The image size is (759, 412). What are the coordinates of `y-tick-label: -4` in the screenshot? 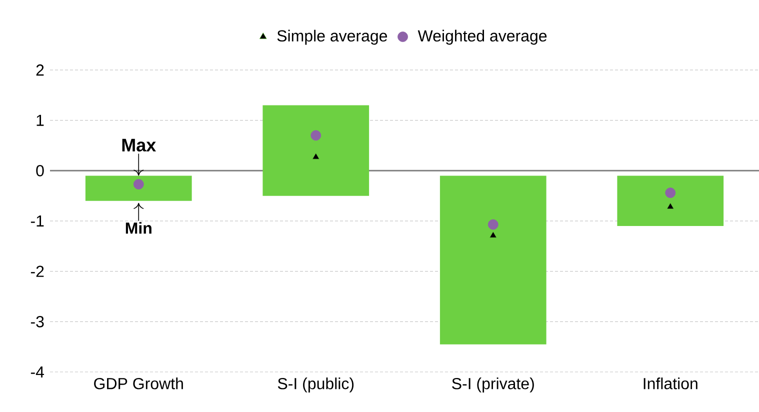 It's located at (37, 372).